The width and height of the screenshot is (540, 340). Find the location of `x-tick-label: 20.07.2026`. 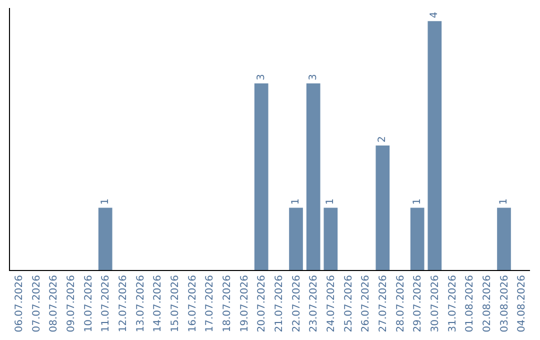

x-tick-label: 20.07.2026 is located at coordinates (262, 303).